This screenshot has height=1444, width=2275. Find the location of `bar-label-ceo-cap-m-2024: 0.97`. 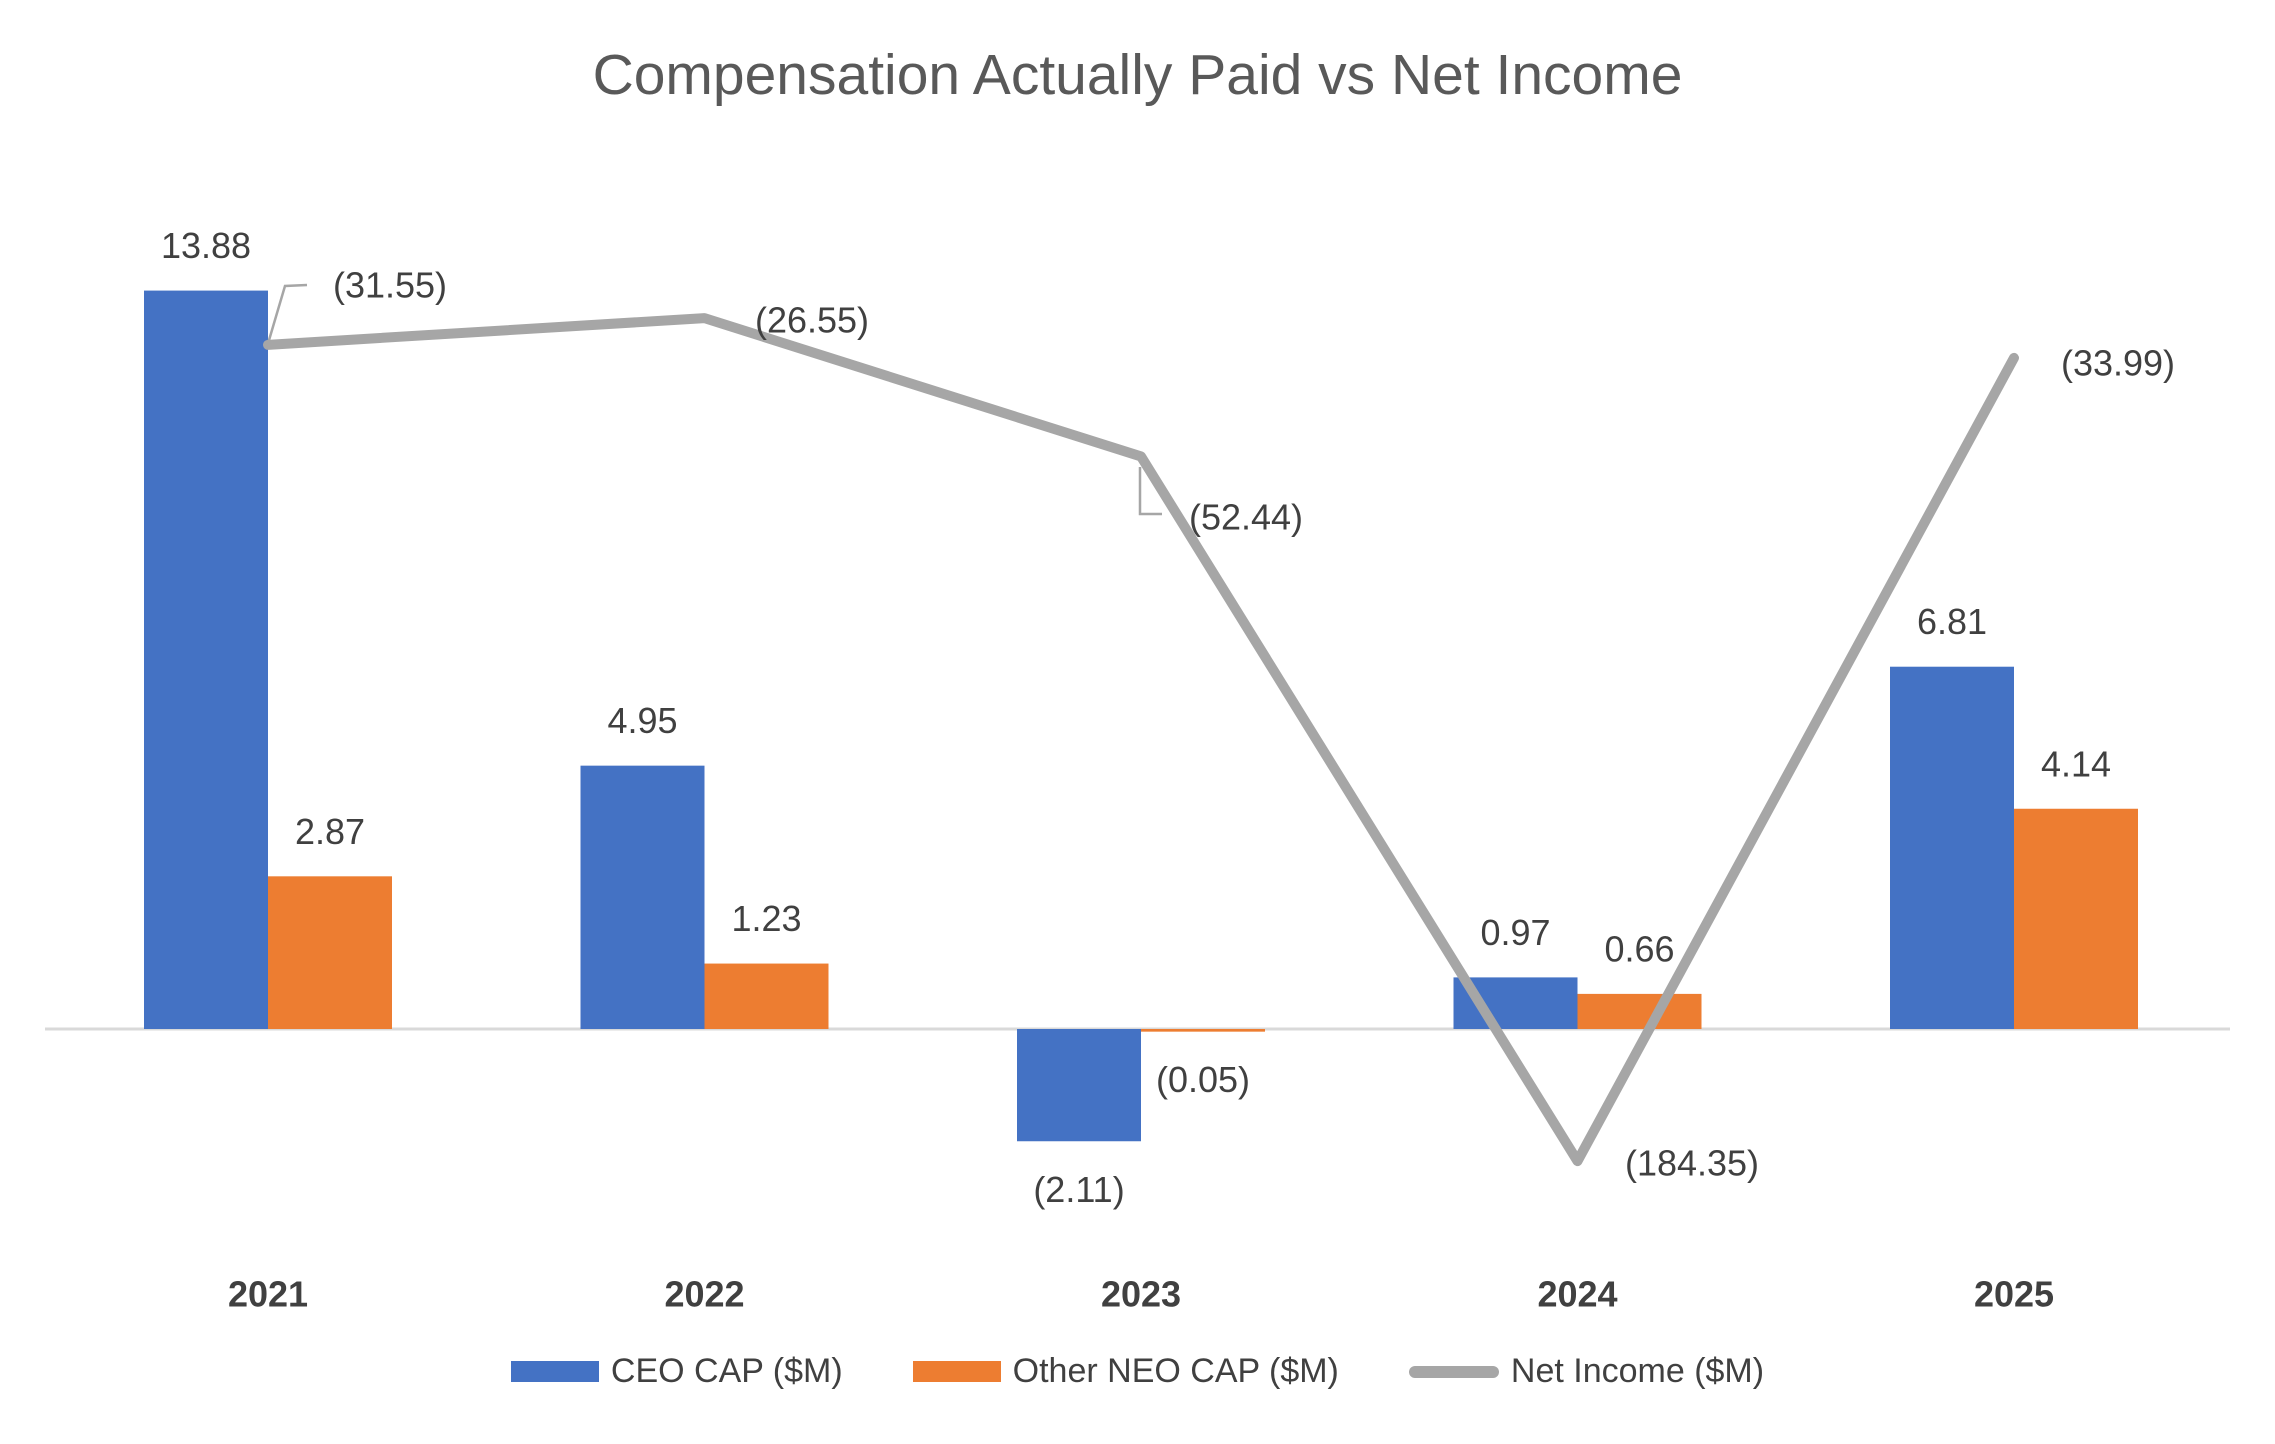

bar-label-ceo-cap-m-2024: 0.97 is located at coordinates (1515, 932).